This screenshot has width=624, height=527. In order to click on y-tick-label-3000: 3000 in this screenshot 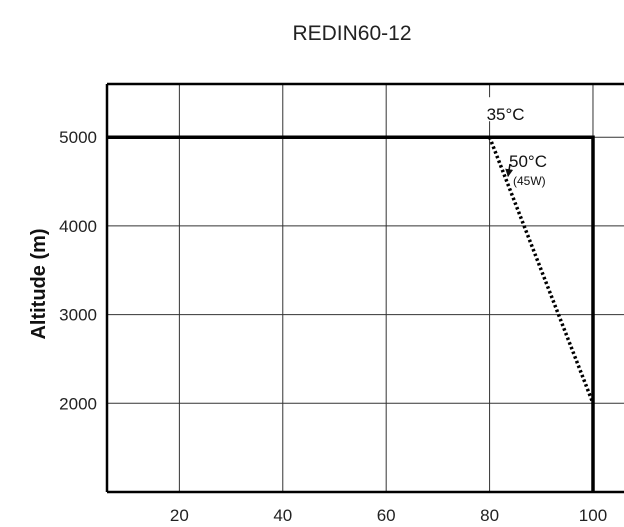, I will do `click(78, 315)`.